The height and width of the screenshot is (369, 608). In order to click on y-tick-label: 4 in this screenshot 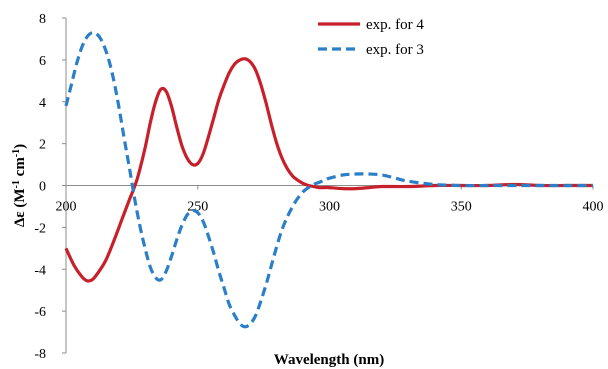, I will do `click(42, 103)`.